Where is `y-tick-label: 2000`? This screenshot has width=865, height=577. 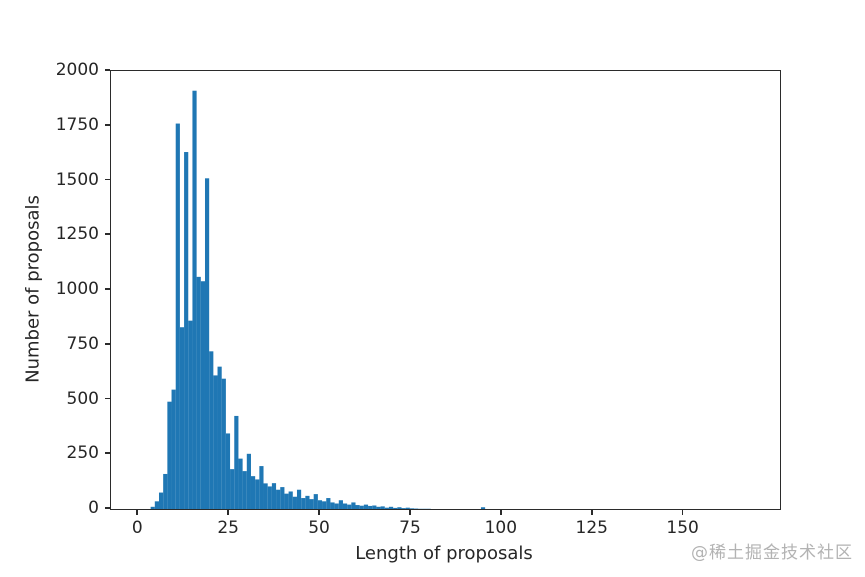 y-tick-label: 2000 is located at coordinates (77, 70).